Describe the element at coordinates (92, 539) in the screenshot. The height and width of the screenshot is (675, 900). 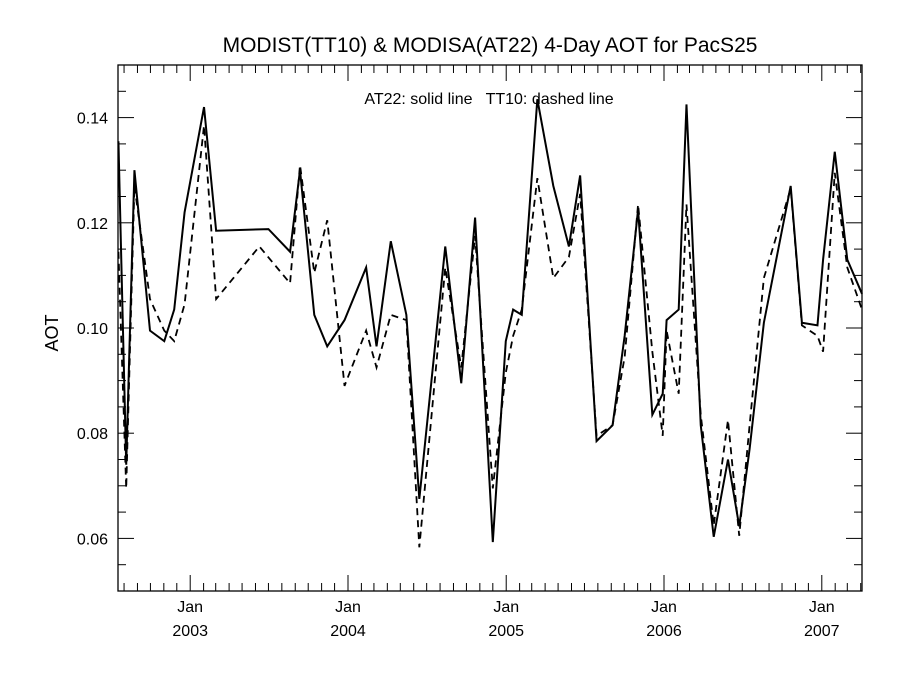
I see `y-tick-label: 0.06` at that location.